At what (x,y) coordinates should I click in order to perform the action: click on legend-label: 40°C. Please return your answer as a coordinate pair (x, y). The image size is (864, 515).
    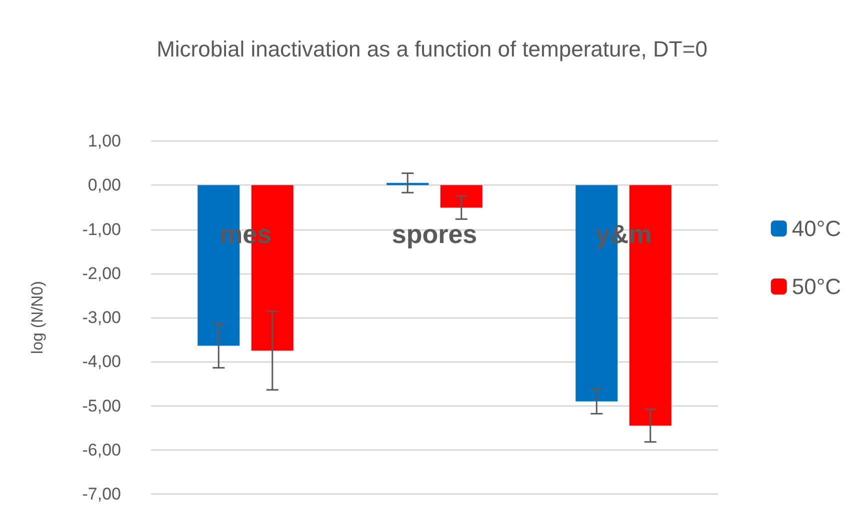
    Looking at the image, I should click on (817, 228).